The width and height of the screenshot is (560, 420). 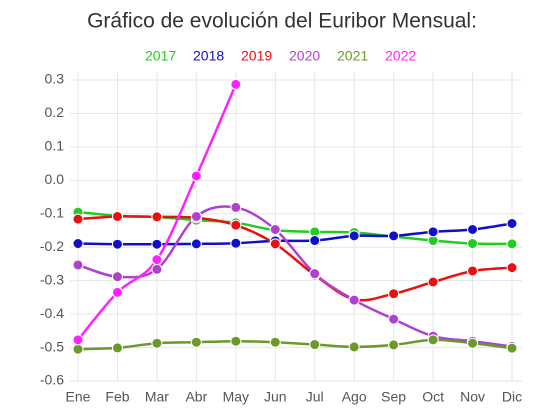 What do you see at coordinates (304, 56) in the screenshot?
I see `legend-entry: 2020` at bounding box center [304, 56].